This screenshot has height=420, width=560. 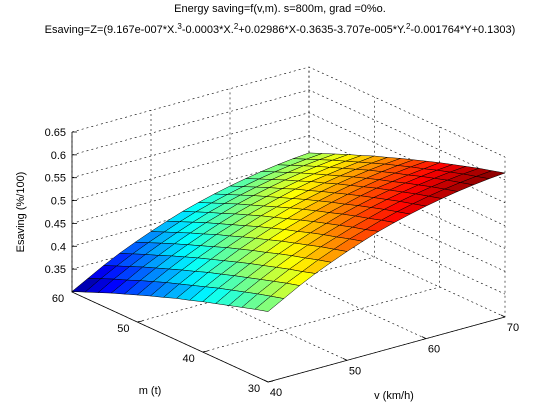 I want to click on z-axis-label: Esaving (%/100), so click(x=21, y=212).